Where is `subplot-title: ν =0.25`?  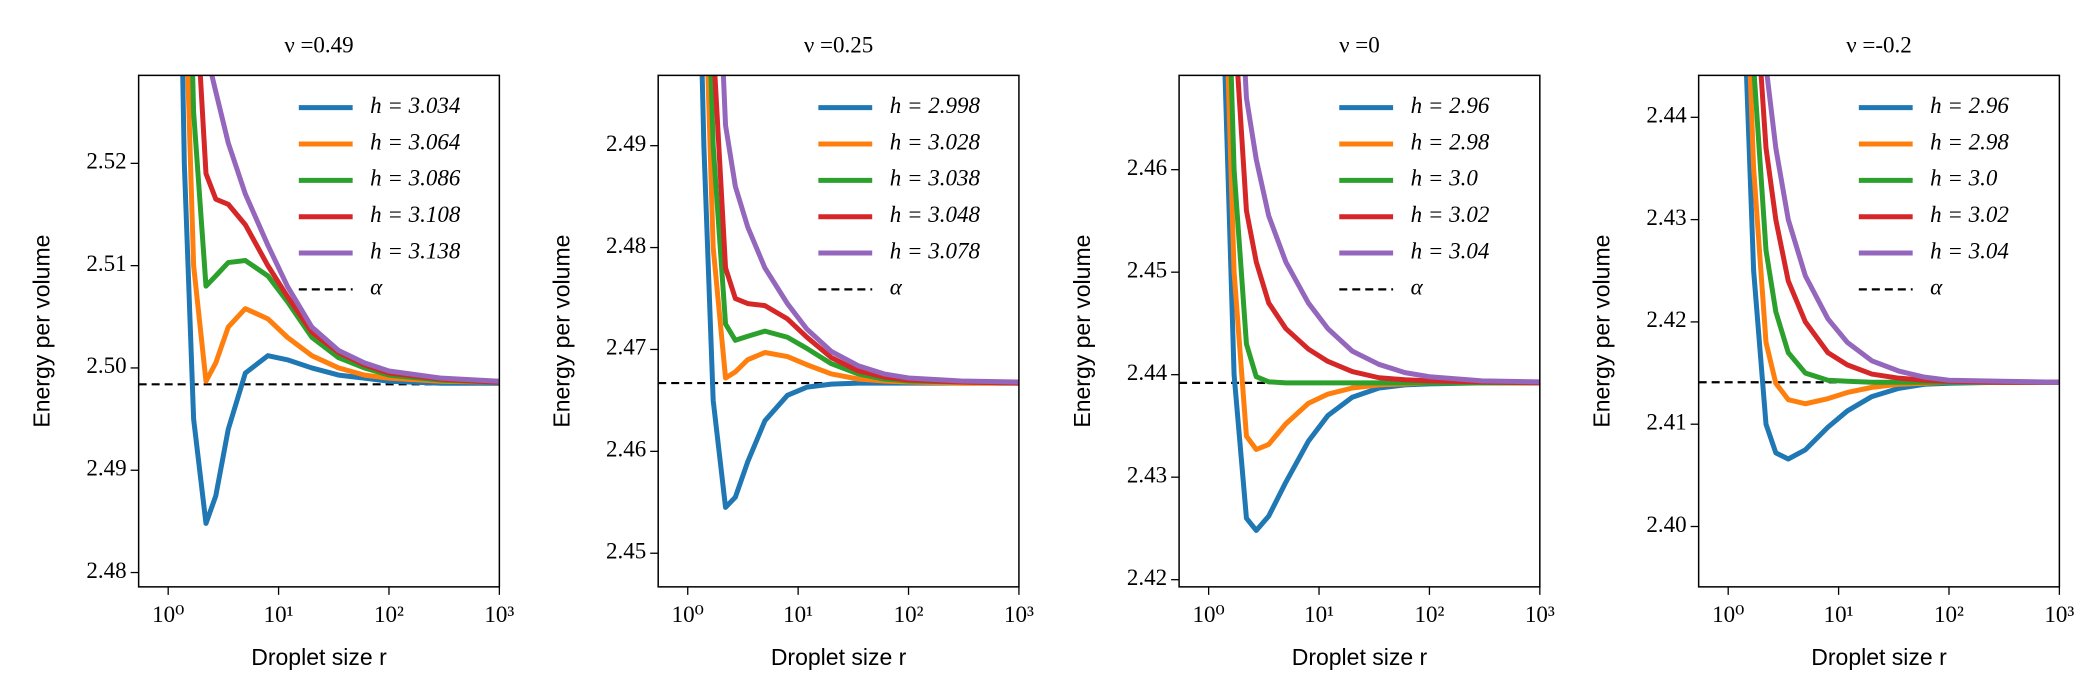
subplot-title: ν =0.25 is located at coordinates (838, 45).